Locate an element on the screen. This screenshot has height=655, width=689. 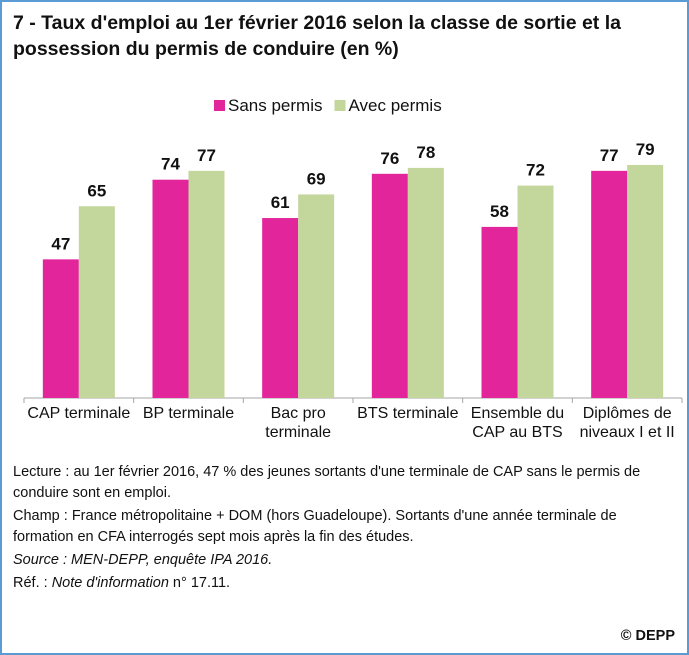
value-label: 72 is located at coordinates (535, 170).